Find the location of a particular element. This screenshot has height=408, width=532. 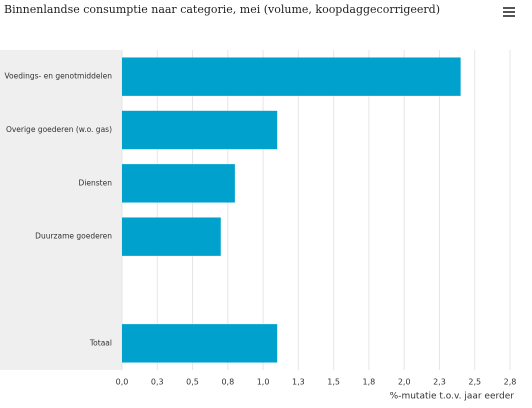

x-tick-label: 0,8 is located at coordinates (227, 382).